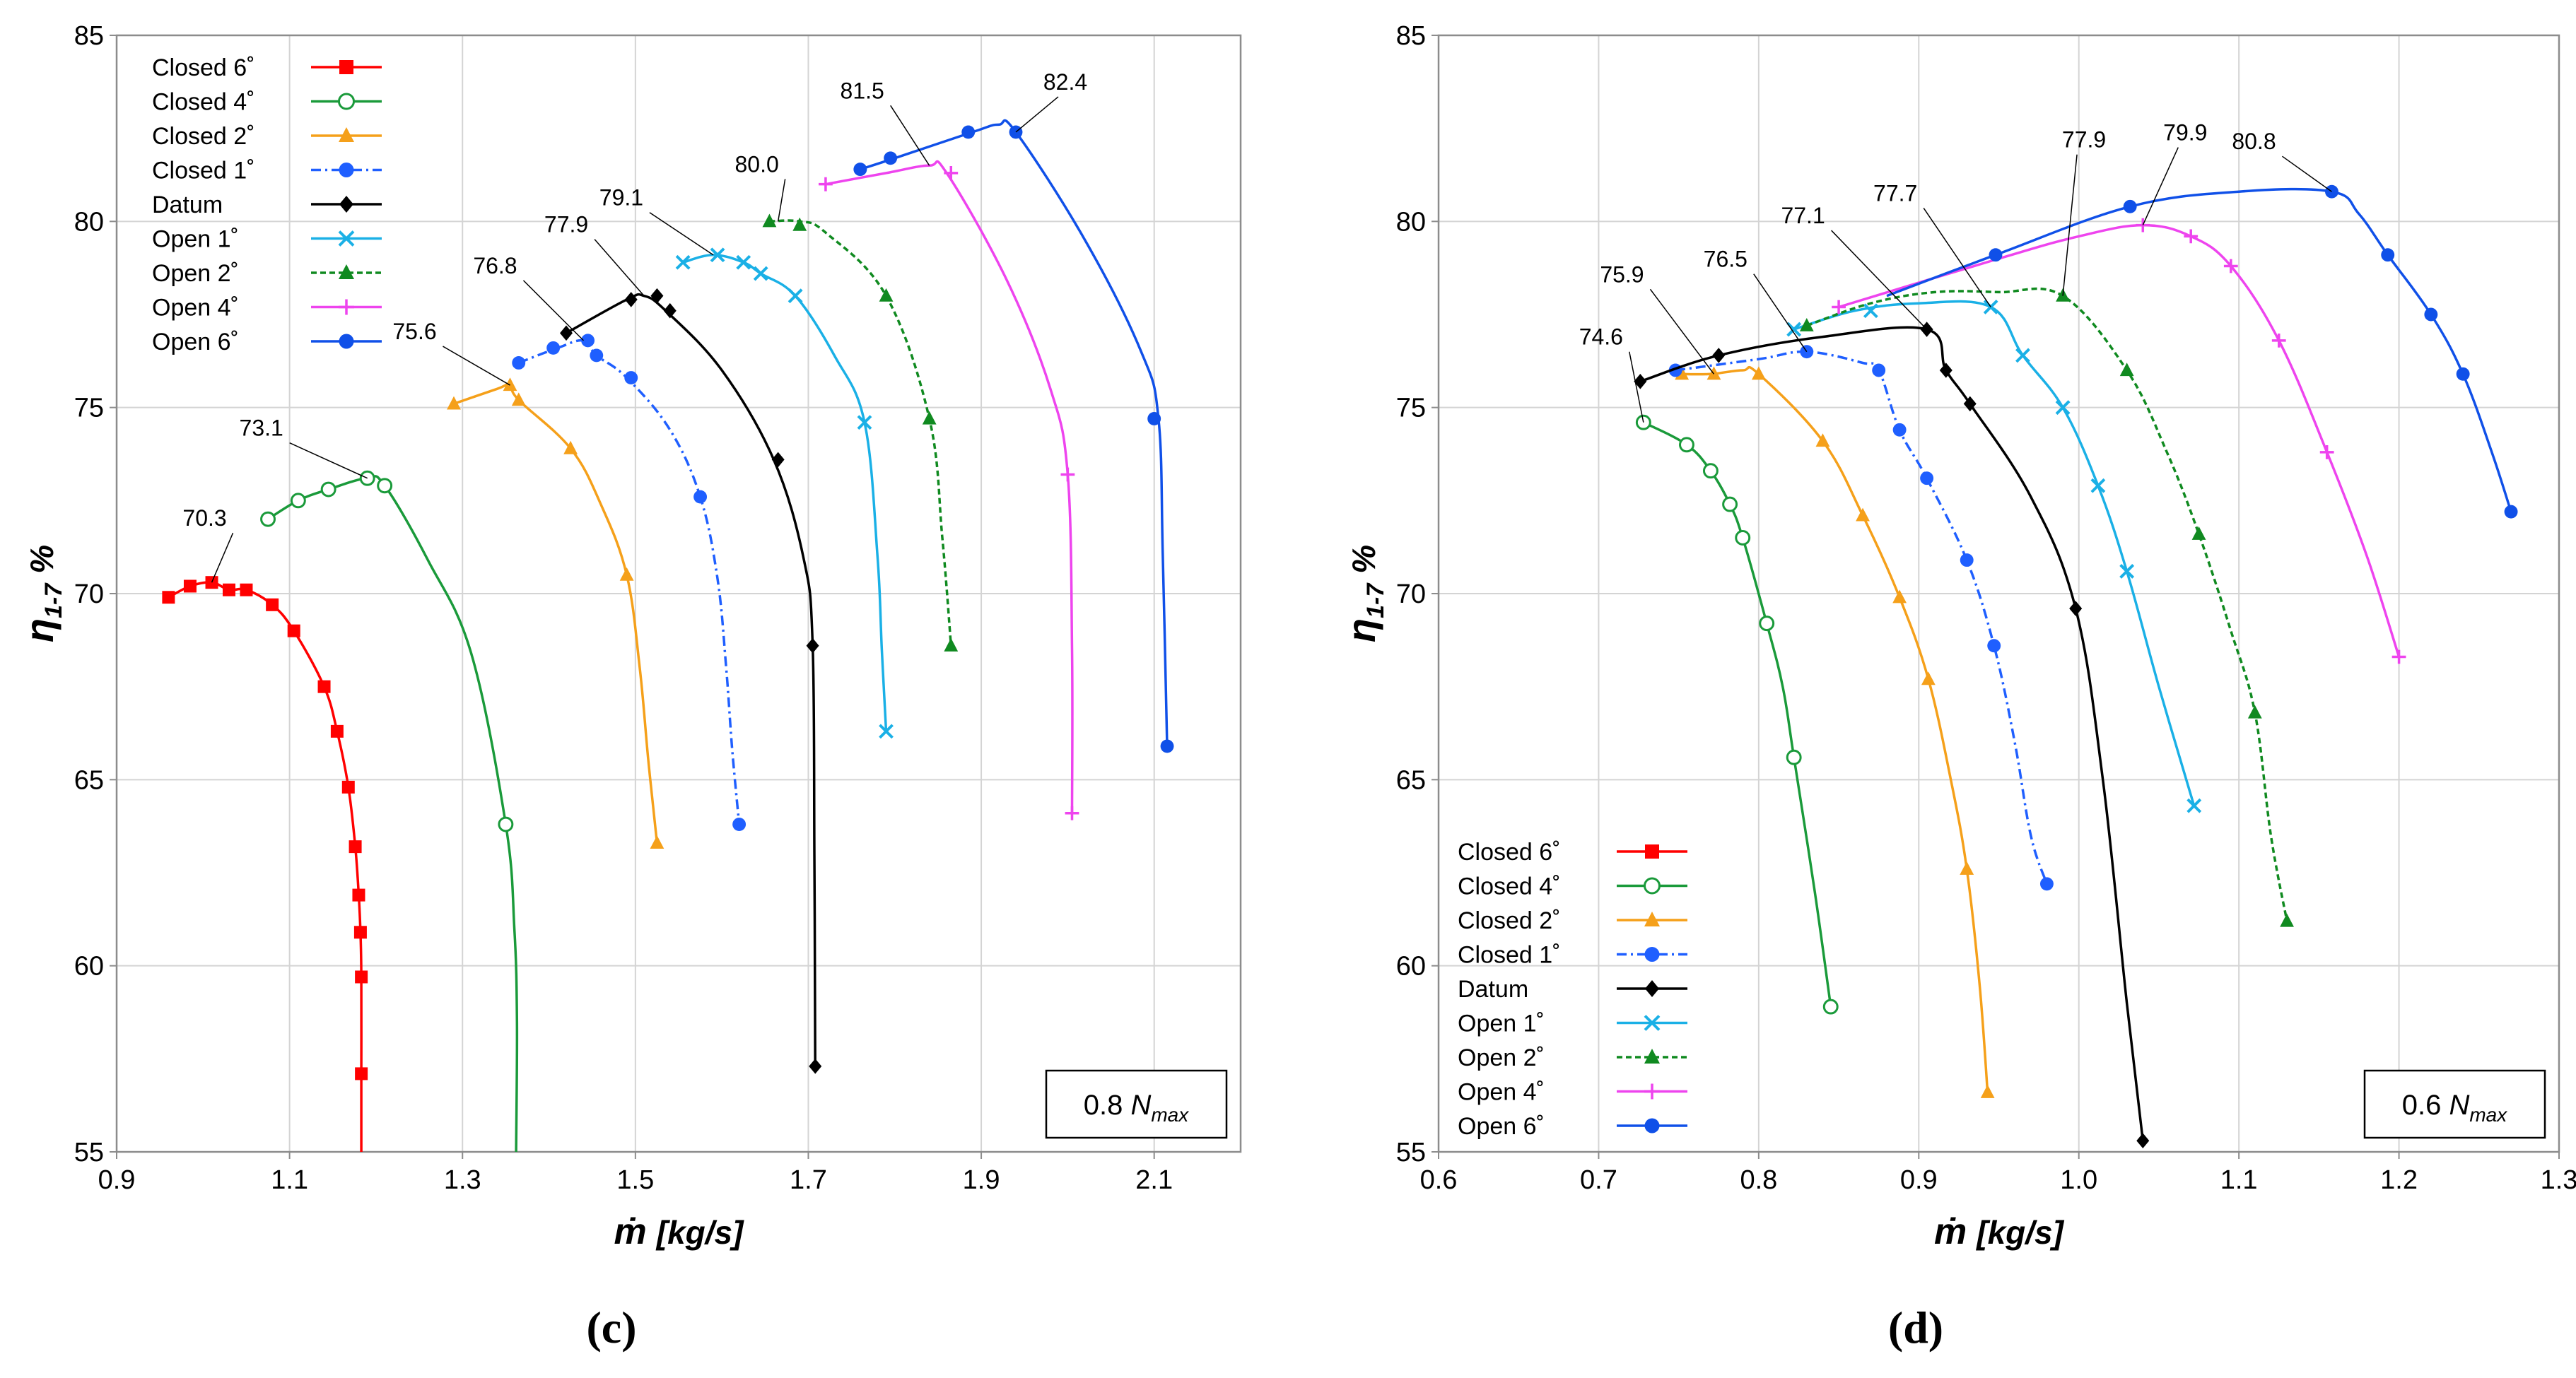 The width and height of the screenshot is (2576, 1378). I want to click on peak-annotation: 82.4, so click(1051, 101).